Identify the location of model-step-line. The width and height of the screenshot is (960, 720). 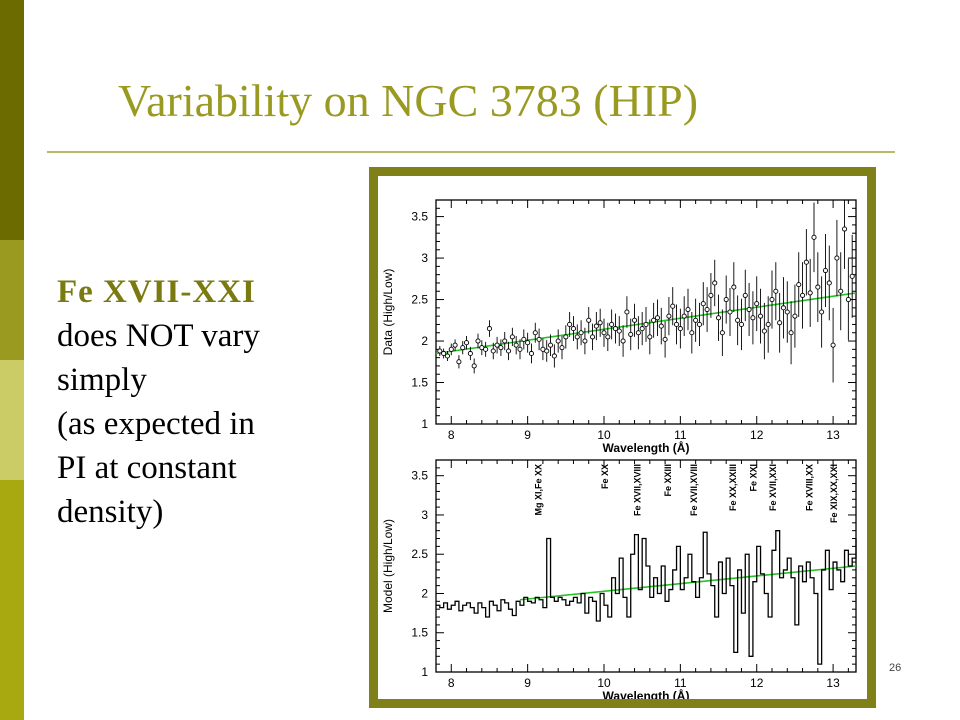
(646, 597).